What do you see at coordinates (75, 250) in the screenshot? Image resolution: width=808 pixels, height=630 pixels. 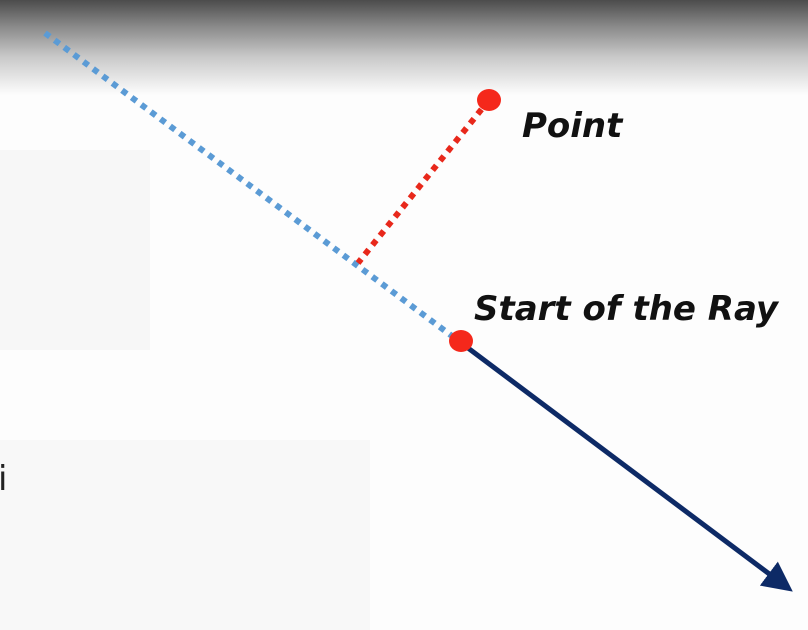 I see `side-shade` at bounding box center [75, 250].